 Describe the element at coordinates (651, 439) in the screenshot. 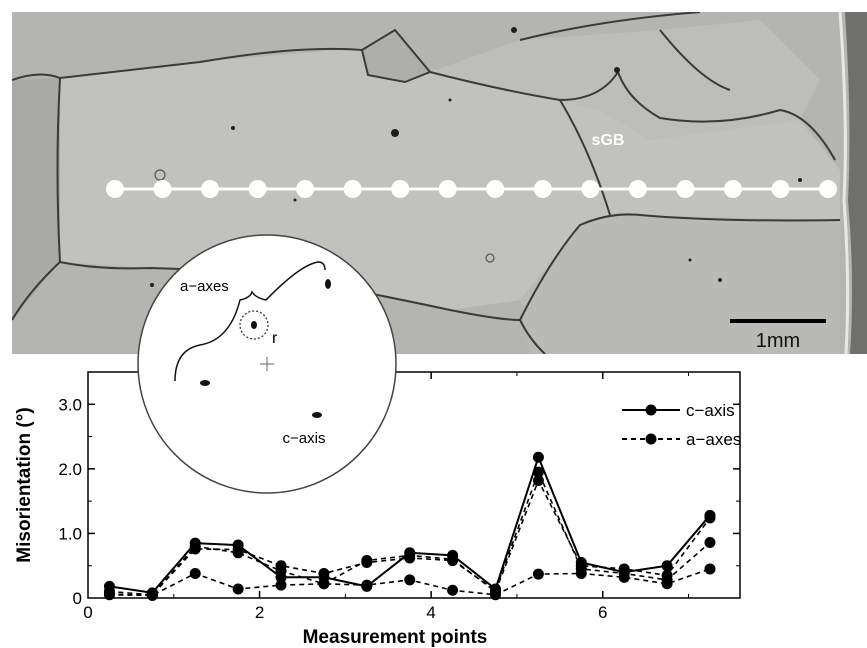

I see `legend-marker-a-axes` at that location.